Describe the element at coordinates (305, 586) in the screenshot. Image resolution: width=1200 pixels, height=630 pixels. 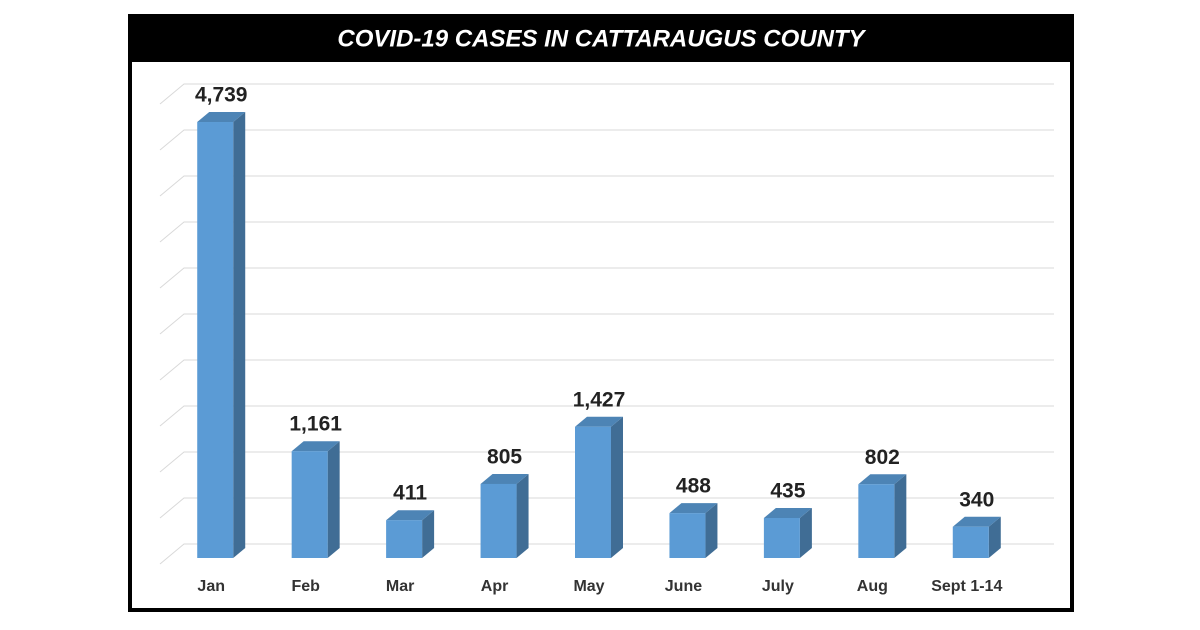
I see `x-tick-label: Feb` at that location.